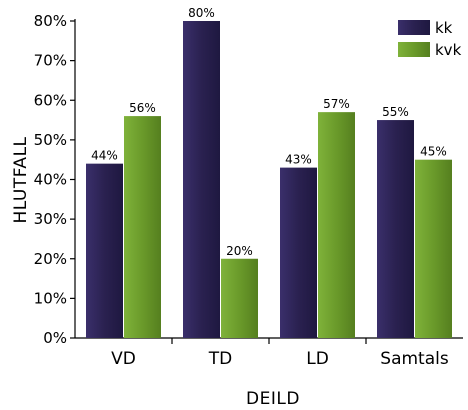  I want to click on y-tick-label: 70%, so click(50, 61).